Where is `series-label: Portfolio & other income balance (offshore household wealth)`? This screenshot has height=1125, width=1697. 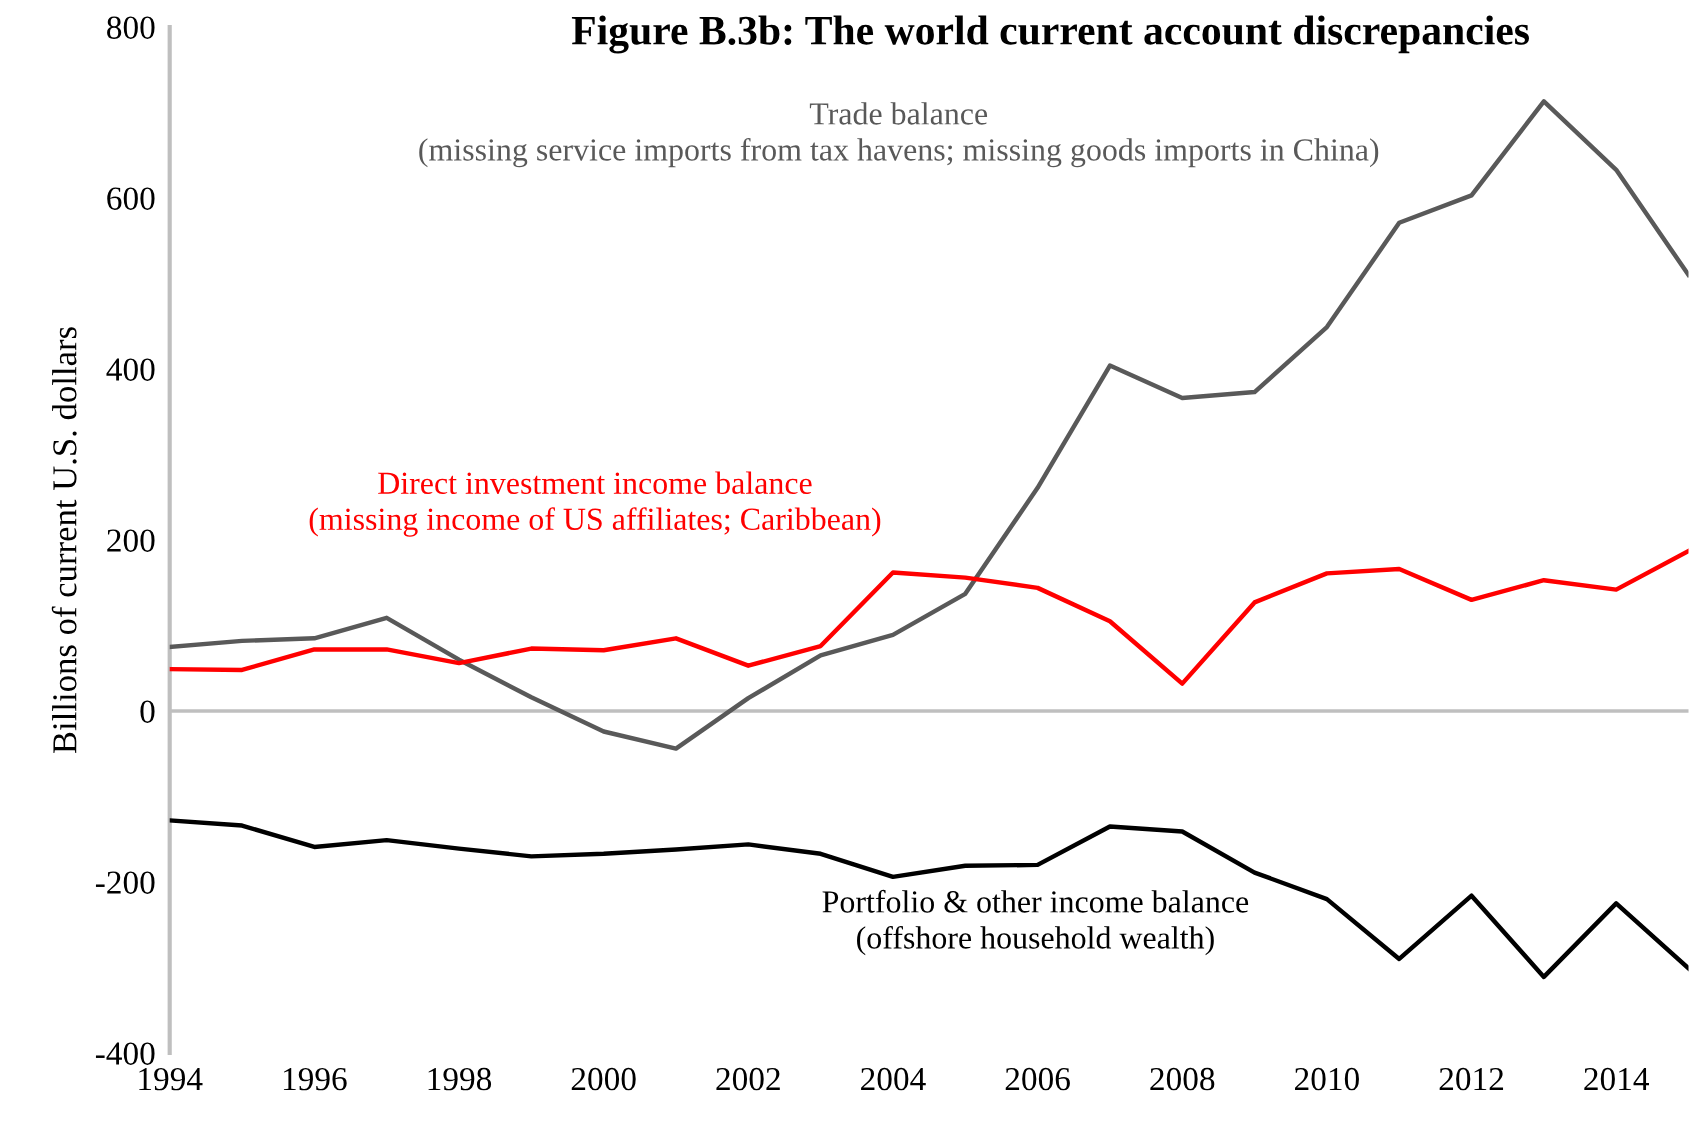 series-label: Portfolio & other income balance (offshore household wealth) is located at coordinates (1035, 922).